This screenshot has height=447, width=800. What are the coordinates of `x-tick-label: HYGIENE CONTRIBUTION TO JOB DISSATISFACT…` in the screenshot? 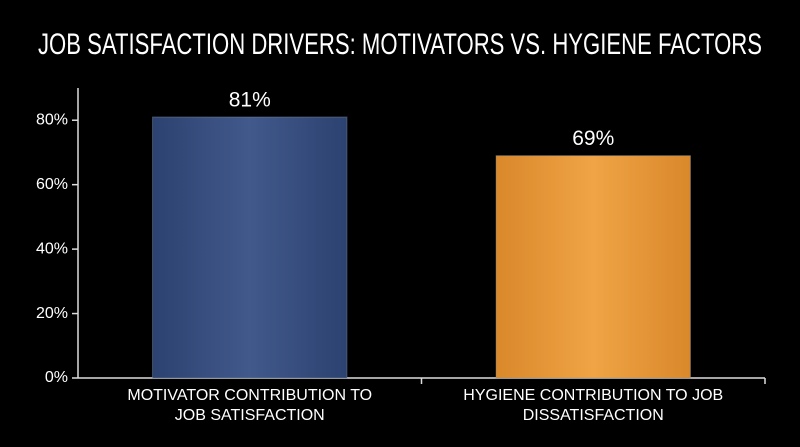 It's located at (593, 405).